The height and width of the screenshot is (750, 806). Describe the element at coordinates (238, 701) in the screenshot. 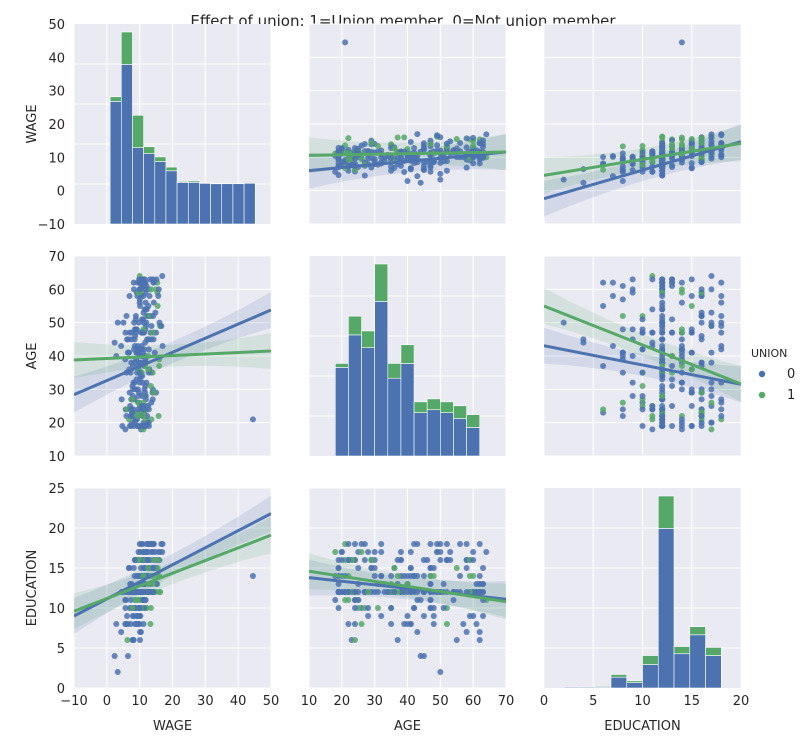

I see `xtick-label: 40` at that location.